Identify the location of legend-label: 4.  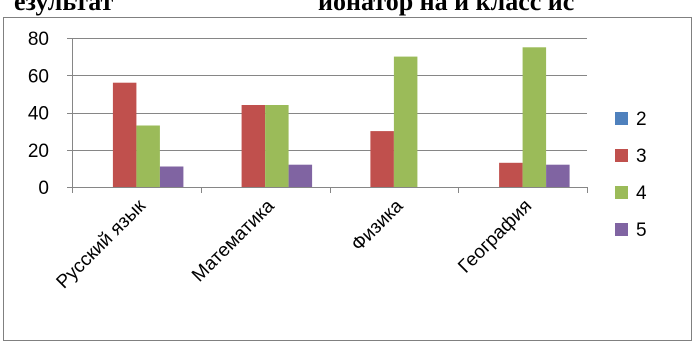
(641, 193).